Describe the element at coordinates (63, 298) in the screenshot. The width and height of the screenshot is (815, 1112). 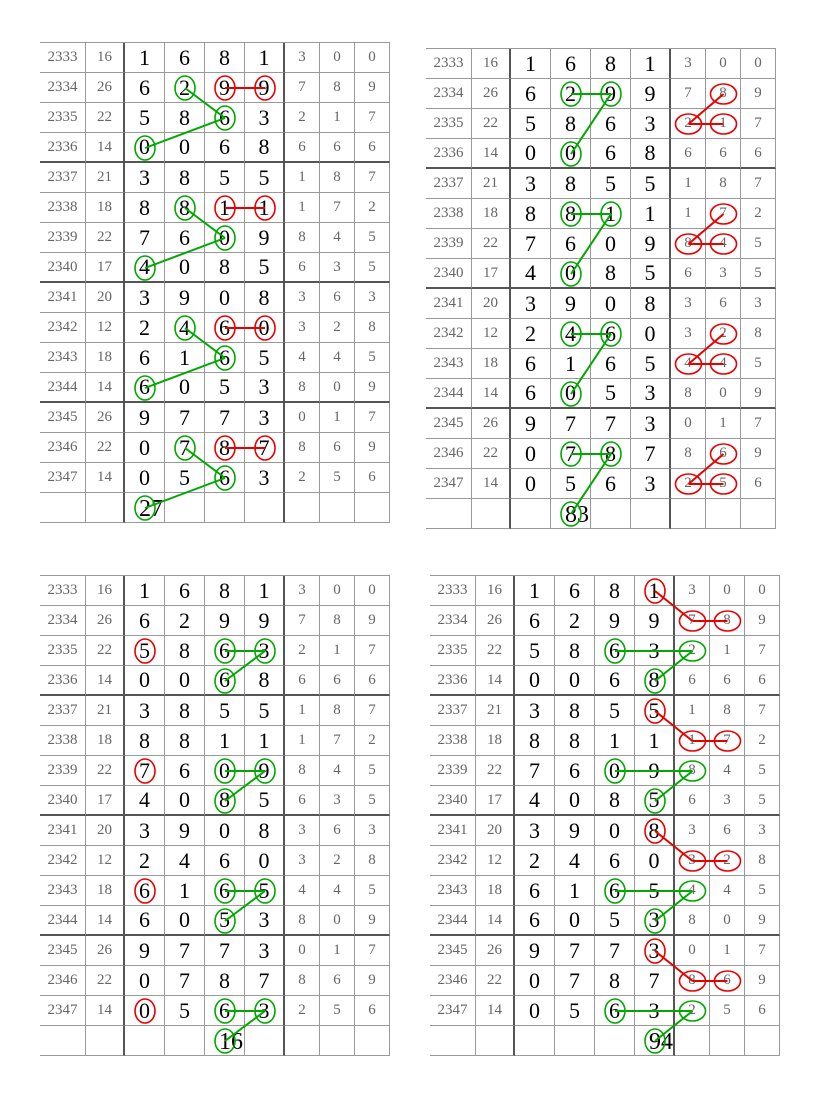
I see `period-cell: 2341` at that location.